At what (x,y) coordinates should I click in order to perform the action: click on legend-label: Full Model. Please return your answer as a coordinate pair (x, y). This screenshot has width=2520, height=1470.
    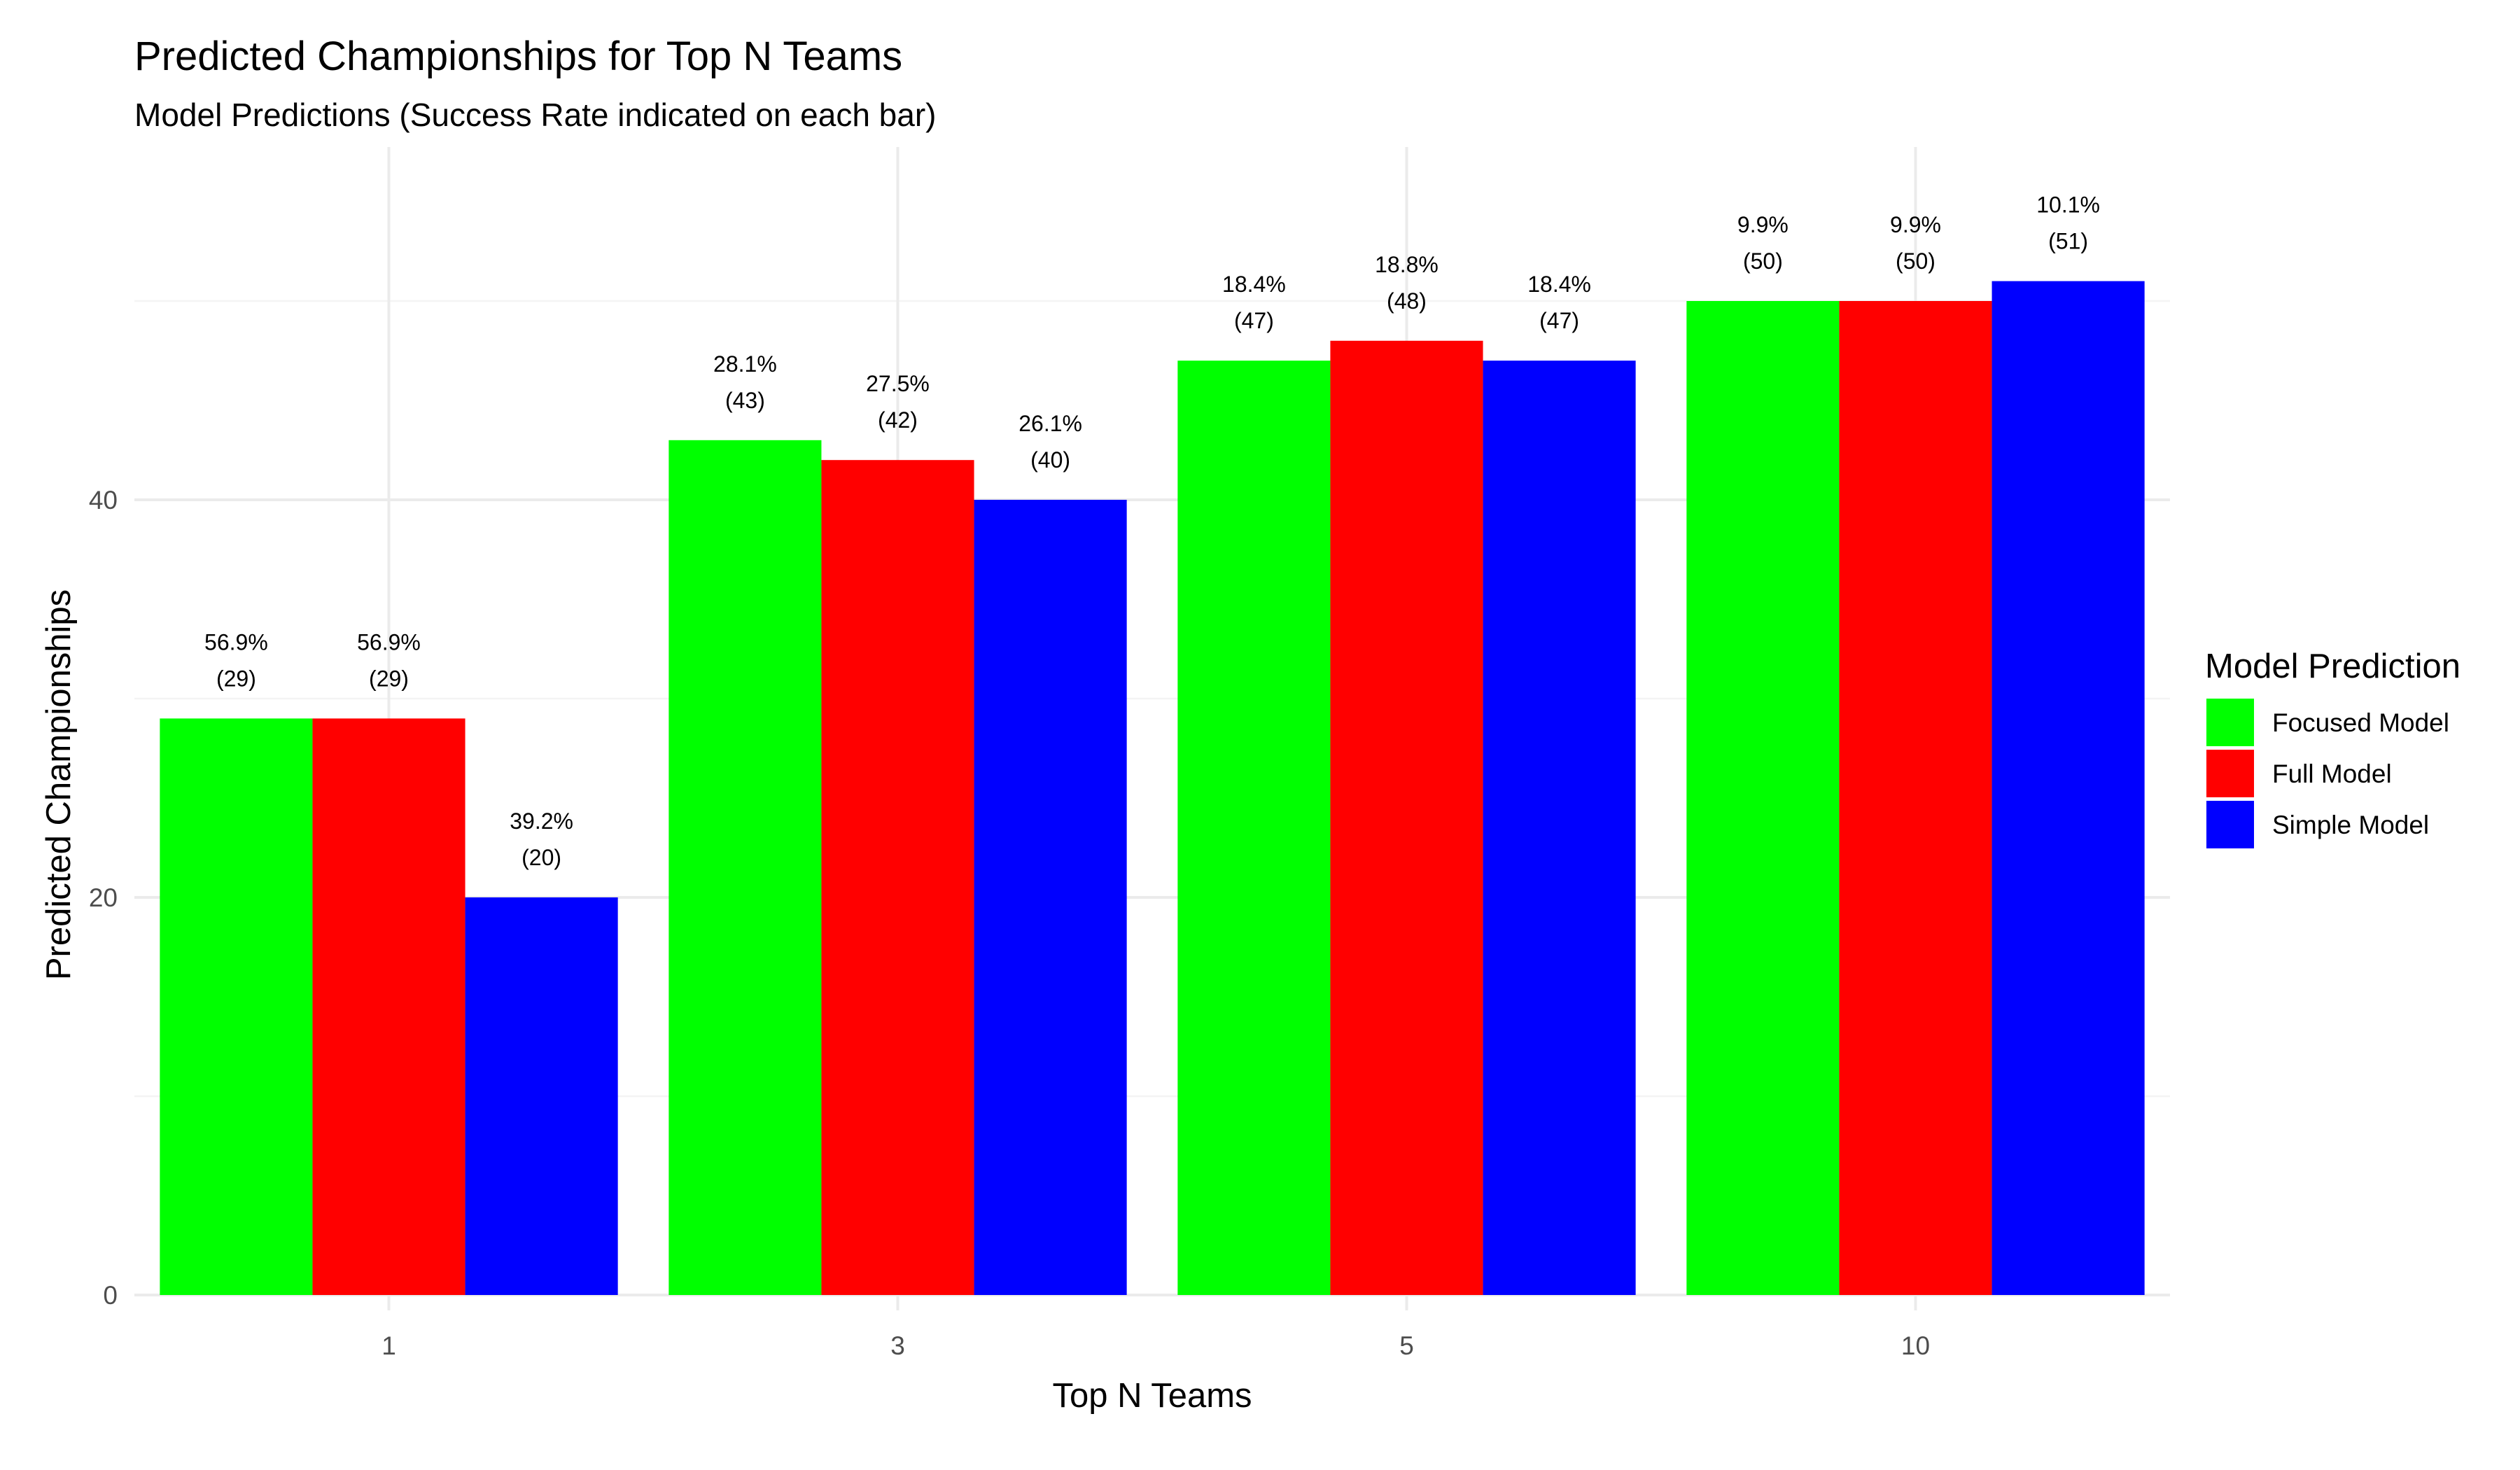
    Looking at the image, I should click on (2332, 774).